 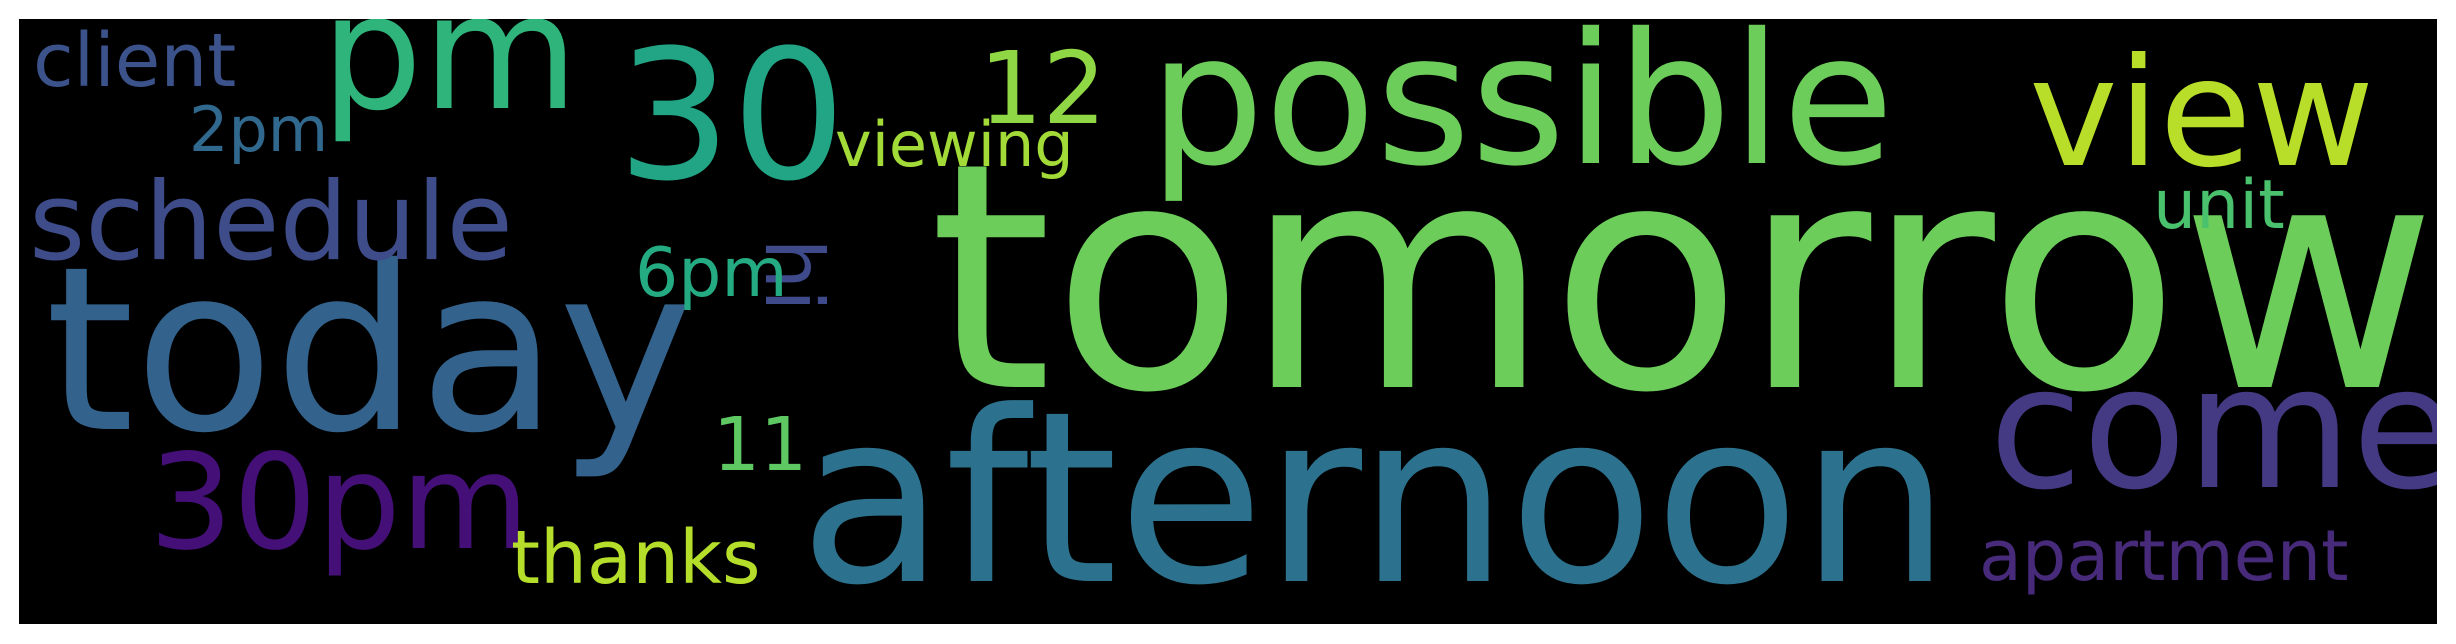 What do you see at coordinates (732, 120) in the screenshot?
I see `word-30: 30` at bounding box center [732, 120].